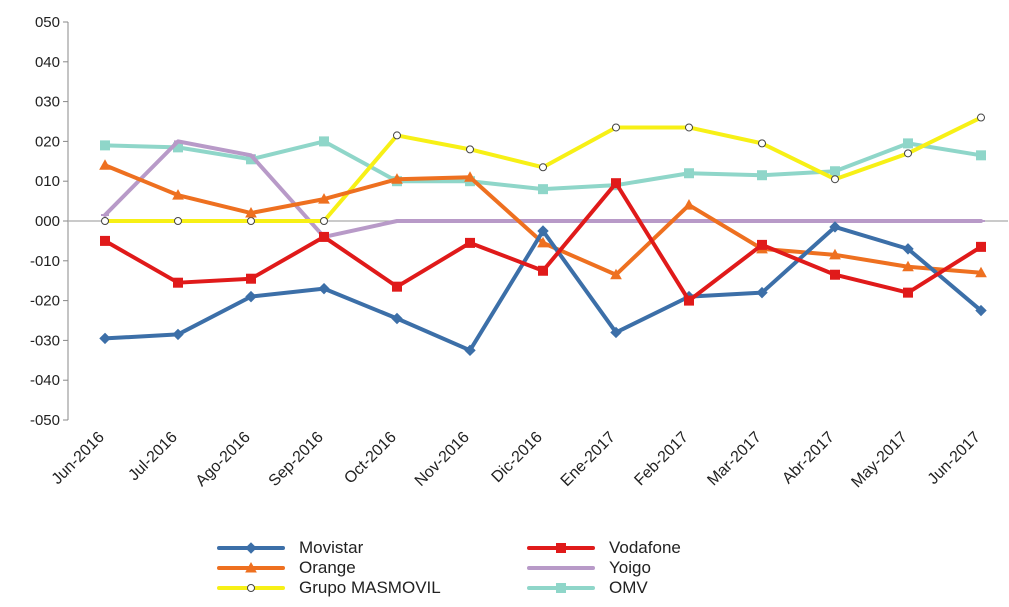  Describe the element at coordinates (370, 458) in the screenshot. I see `x-tick-label: Oct-2016` at that location.